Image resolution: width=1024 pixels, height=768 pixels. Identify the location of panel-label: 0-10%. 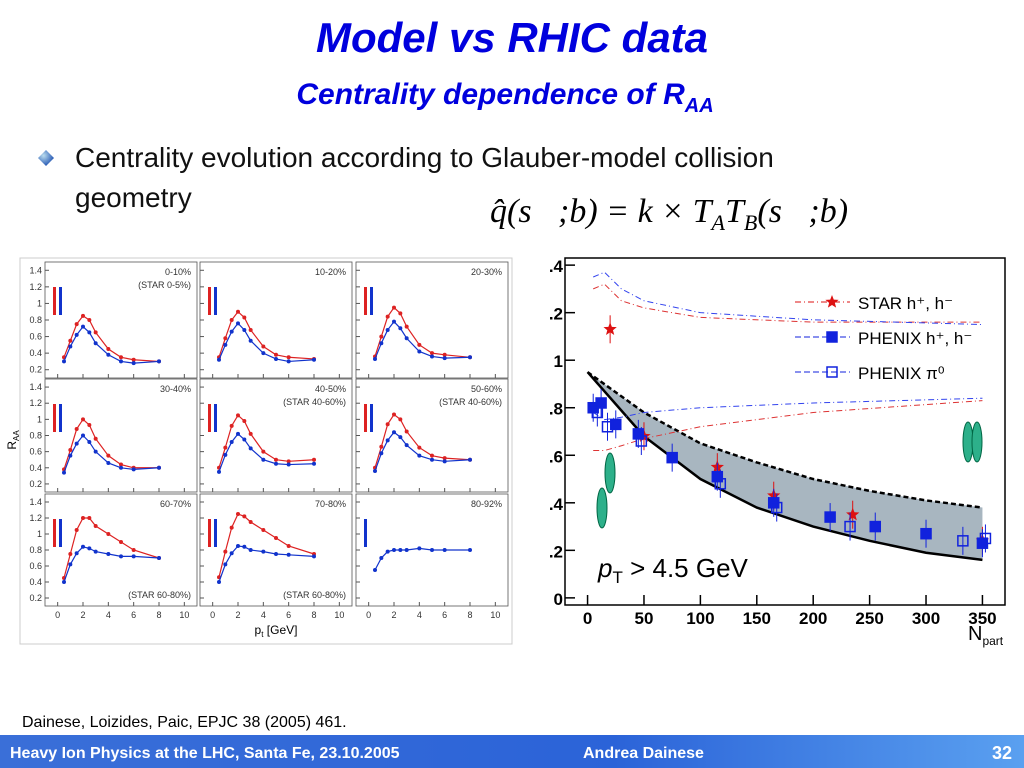
(178, 272).